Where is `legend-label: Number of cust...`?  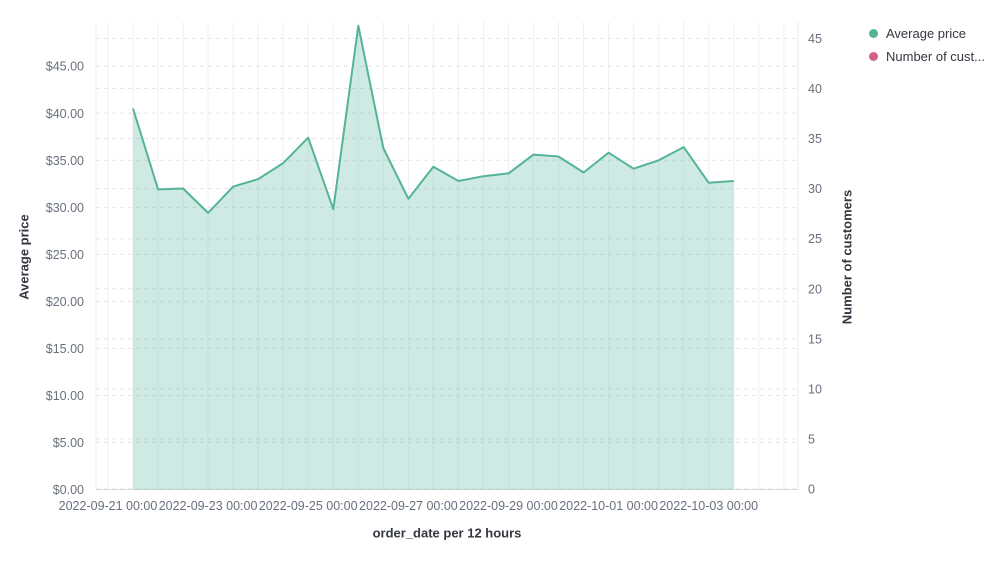
legend-label: Number of cust... is located at coordinates (935, 56).